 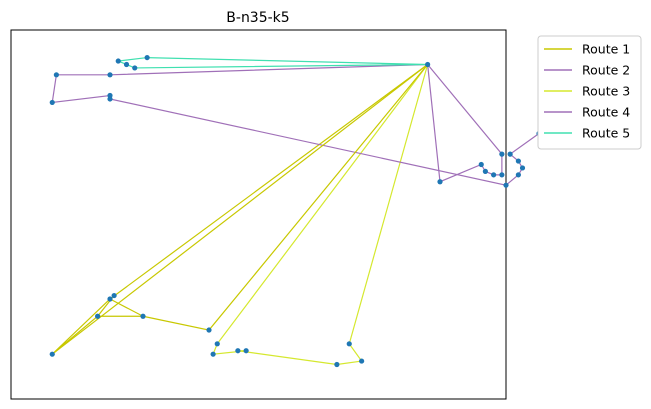 What do you see at coordinates (606, 91) in the screenshot?
I see `legend-label-3: Route 3` at bounding box center [606, 91].